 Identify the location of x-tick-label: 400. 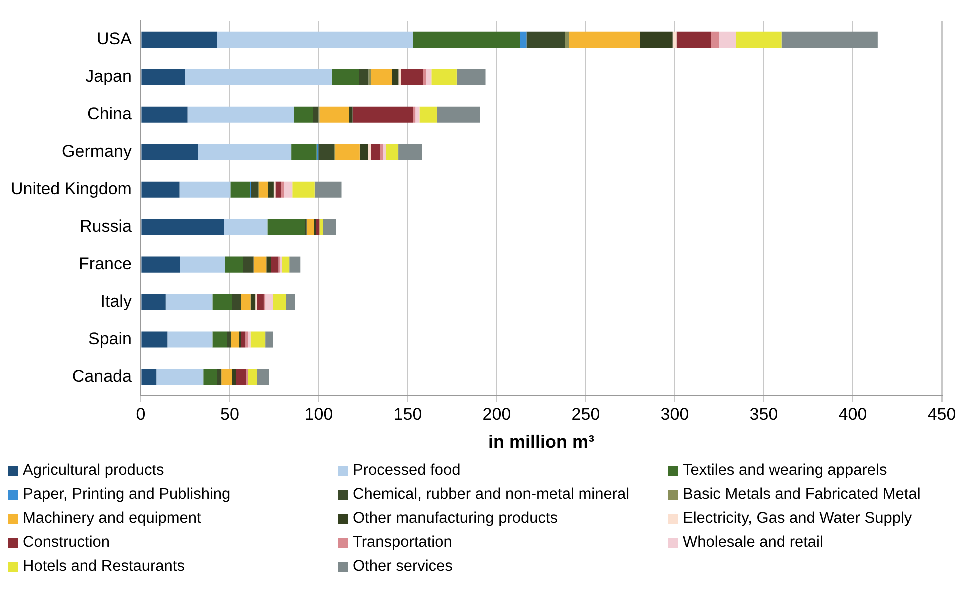
(853, 414).